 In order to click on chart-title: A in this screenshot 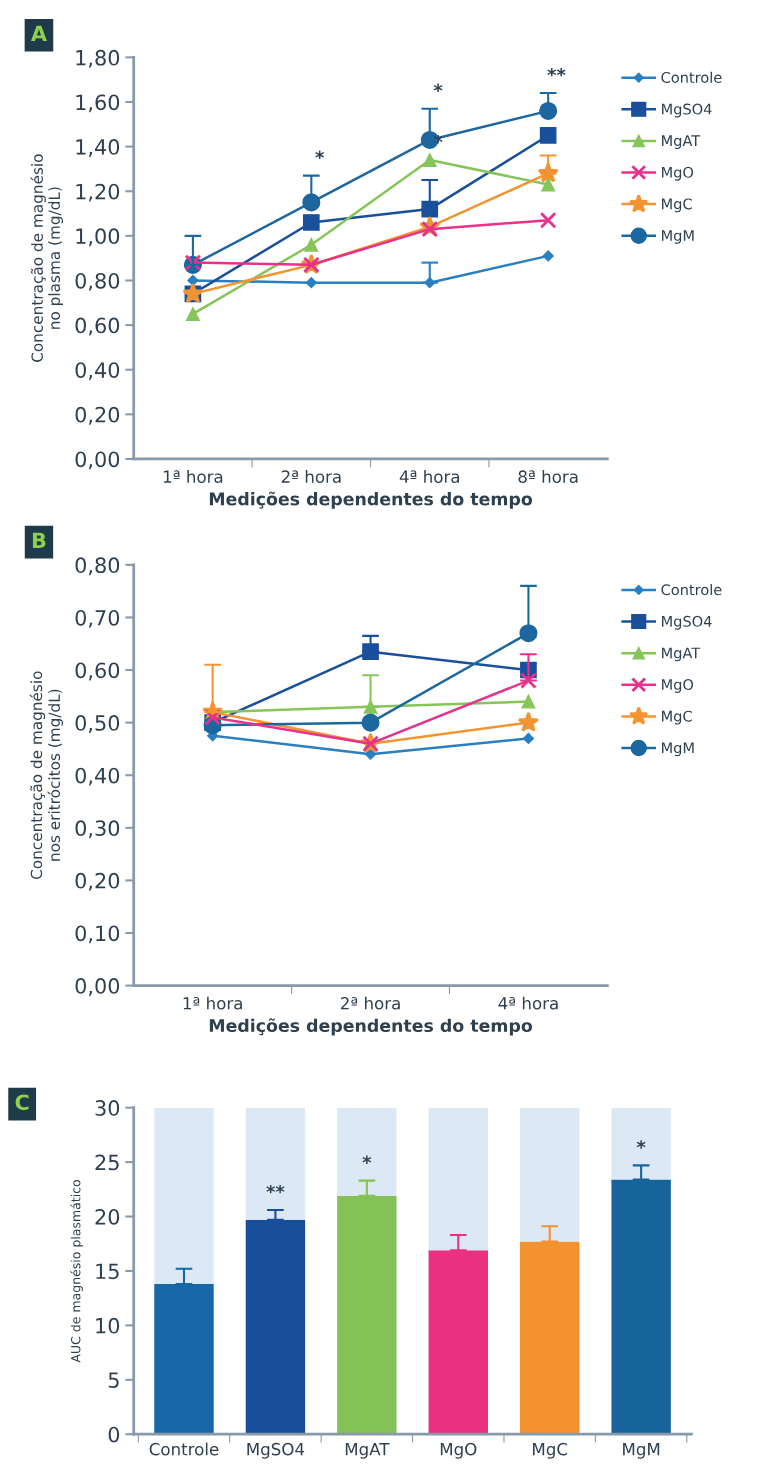, I will do `click(39, 33)`.